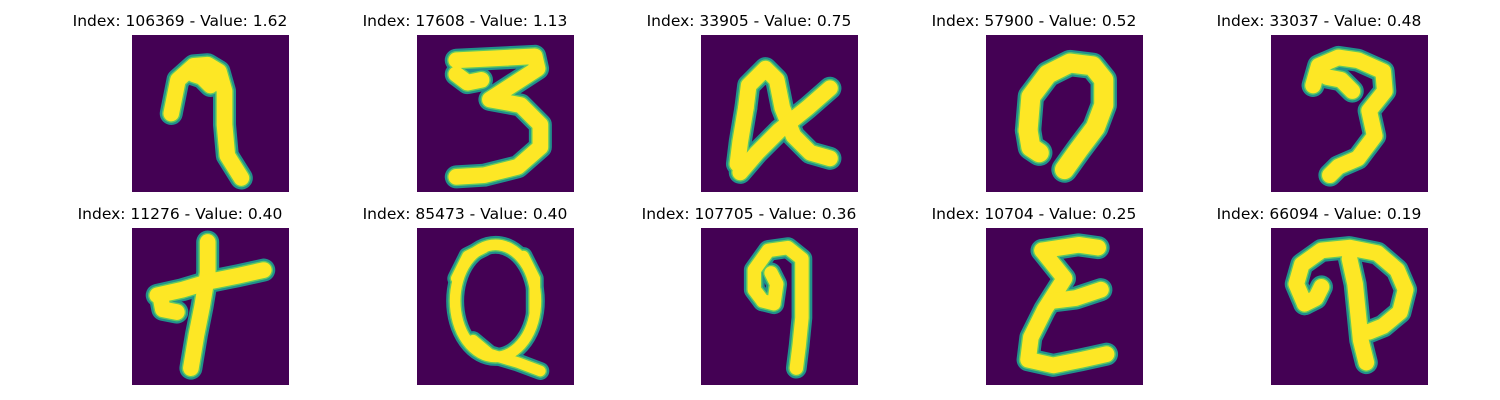 Image resolution: width=1500 pixels, height=400 pixels. I want to click on panel-title: Index: 106369 - Value: 1.62, so click(180, 21).